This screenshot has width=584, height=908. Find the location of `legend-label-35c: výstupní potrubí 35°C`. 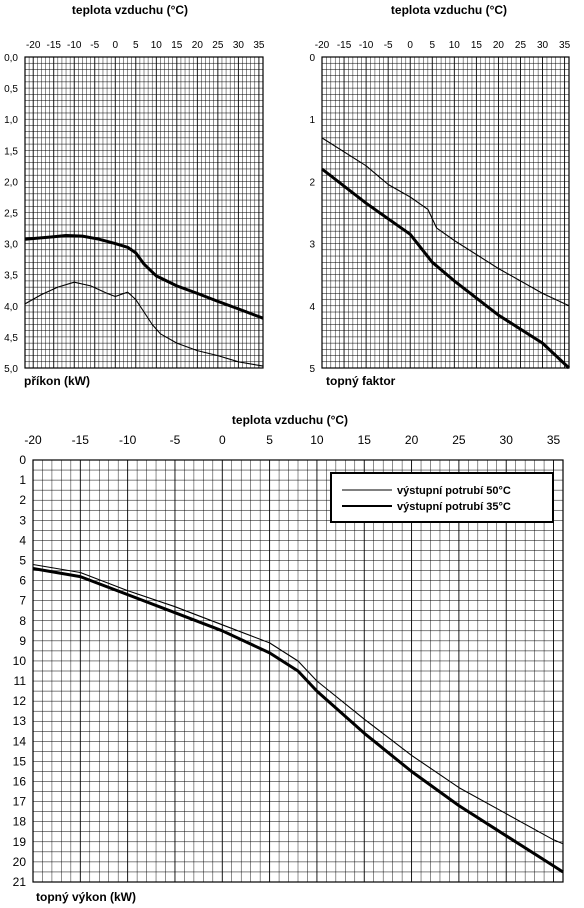

legend-label-35c: výstupní potrubí 35°C is located at coordinates (454, 507).